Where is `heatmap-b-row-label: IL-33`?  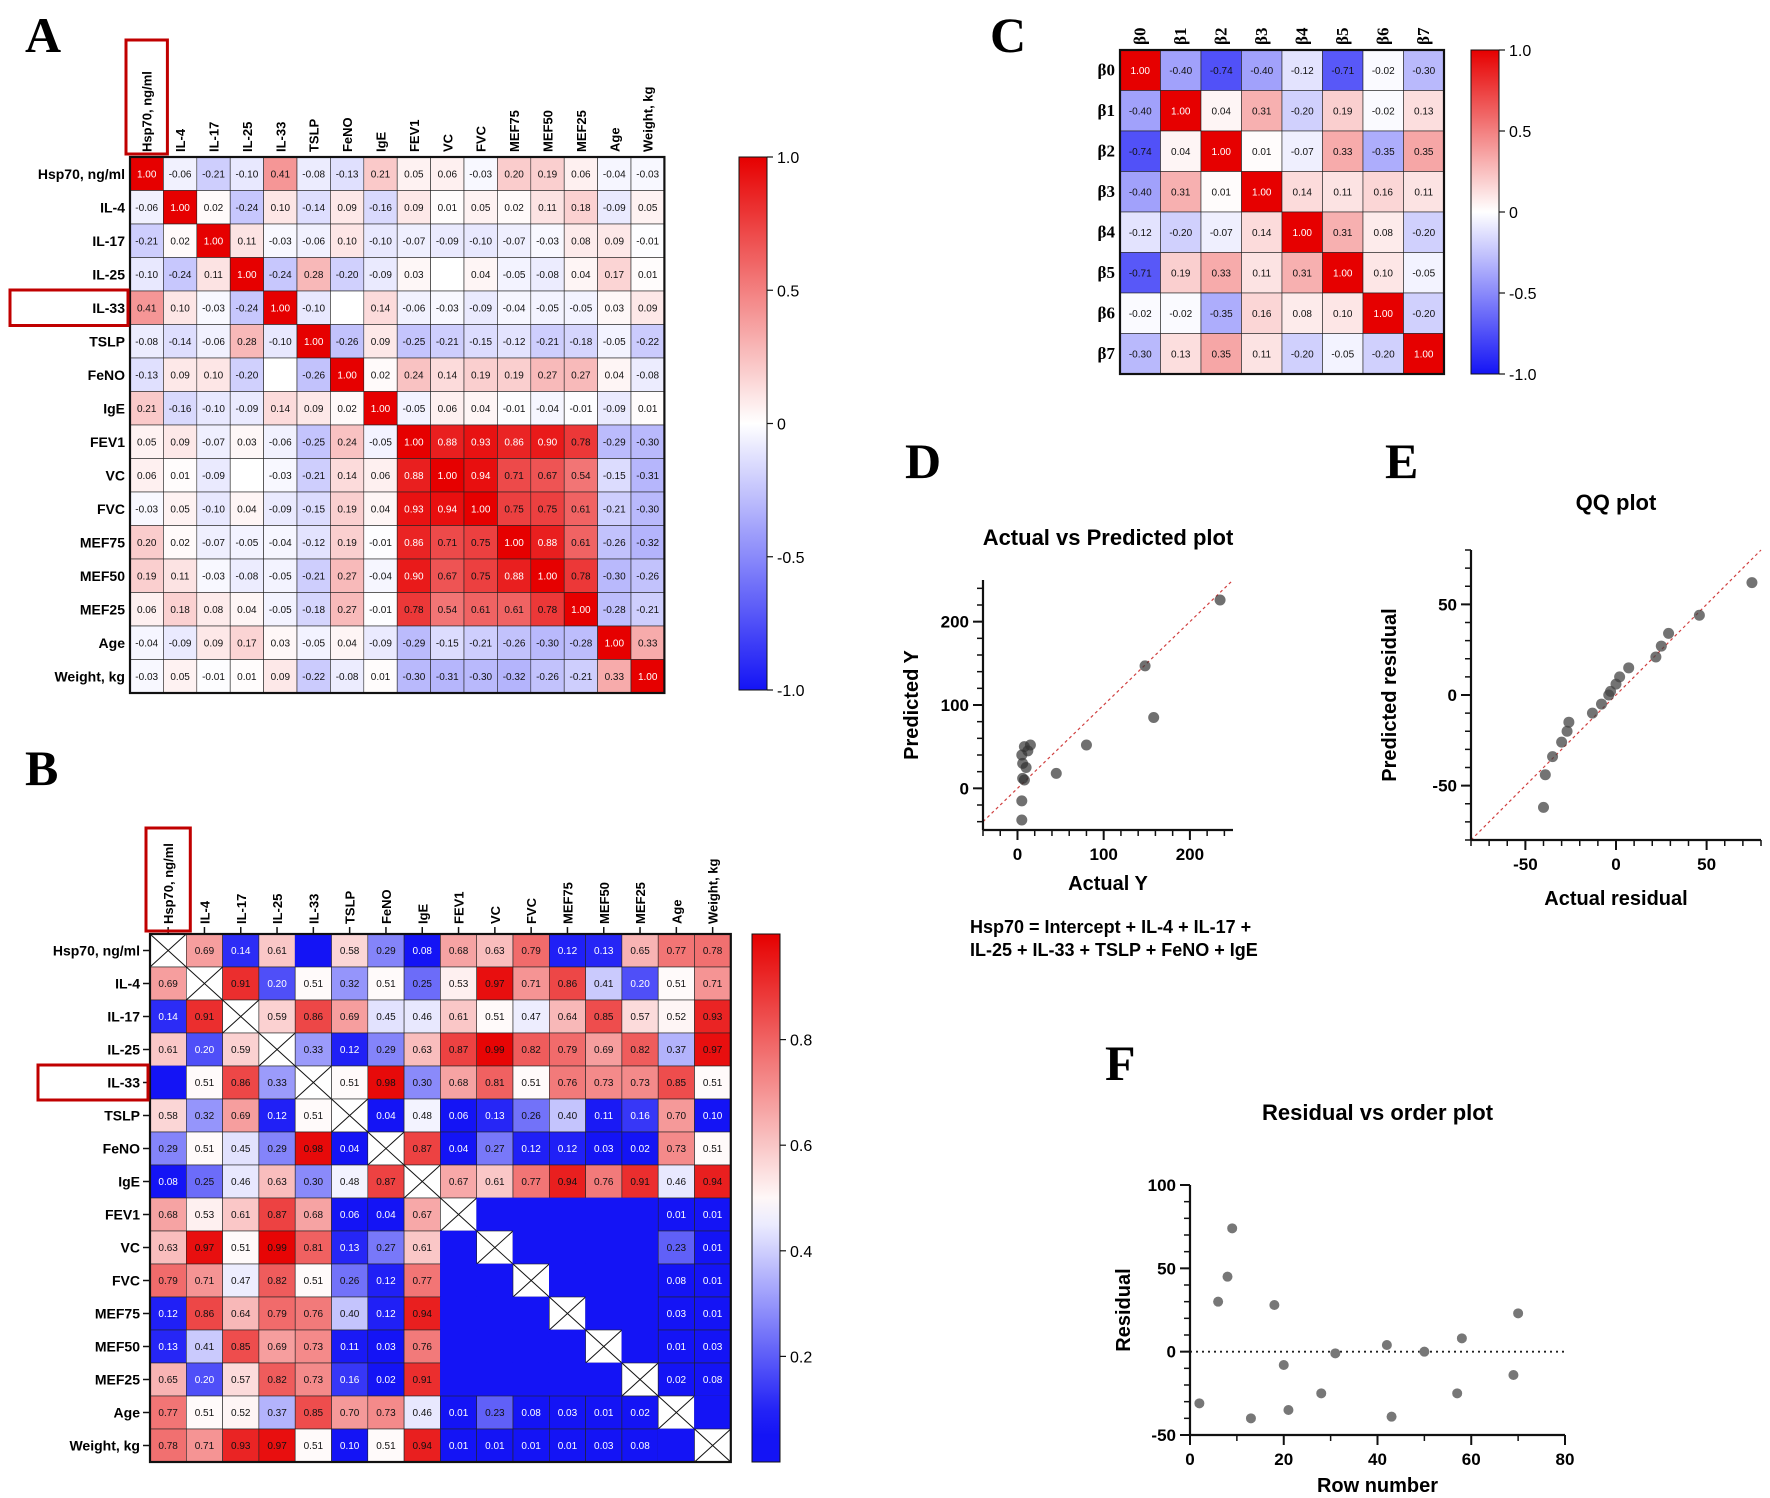
heatmap-b-row-label: IL-33 is located at coordinates (123, 1083).